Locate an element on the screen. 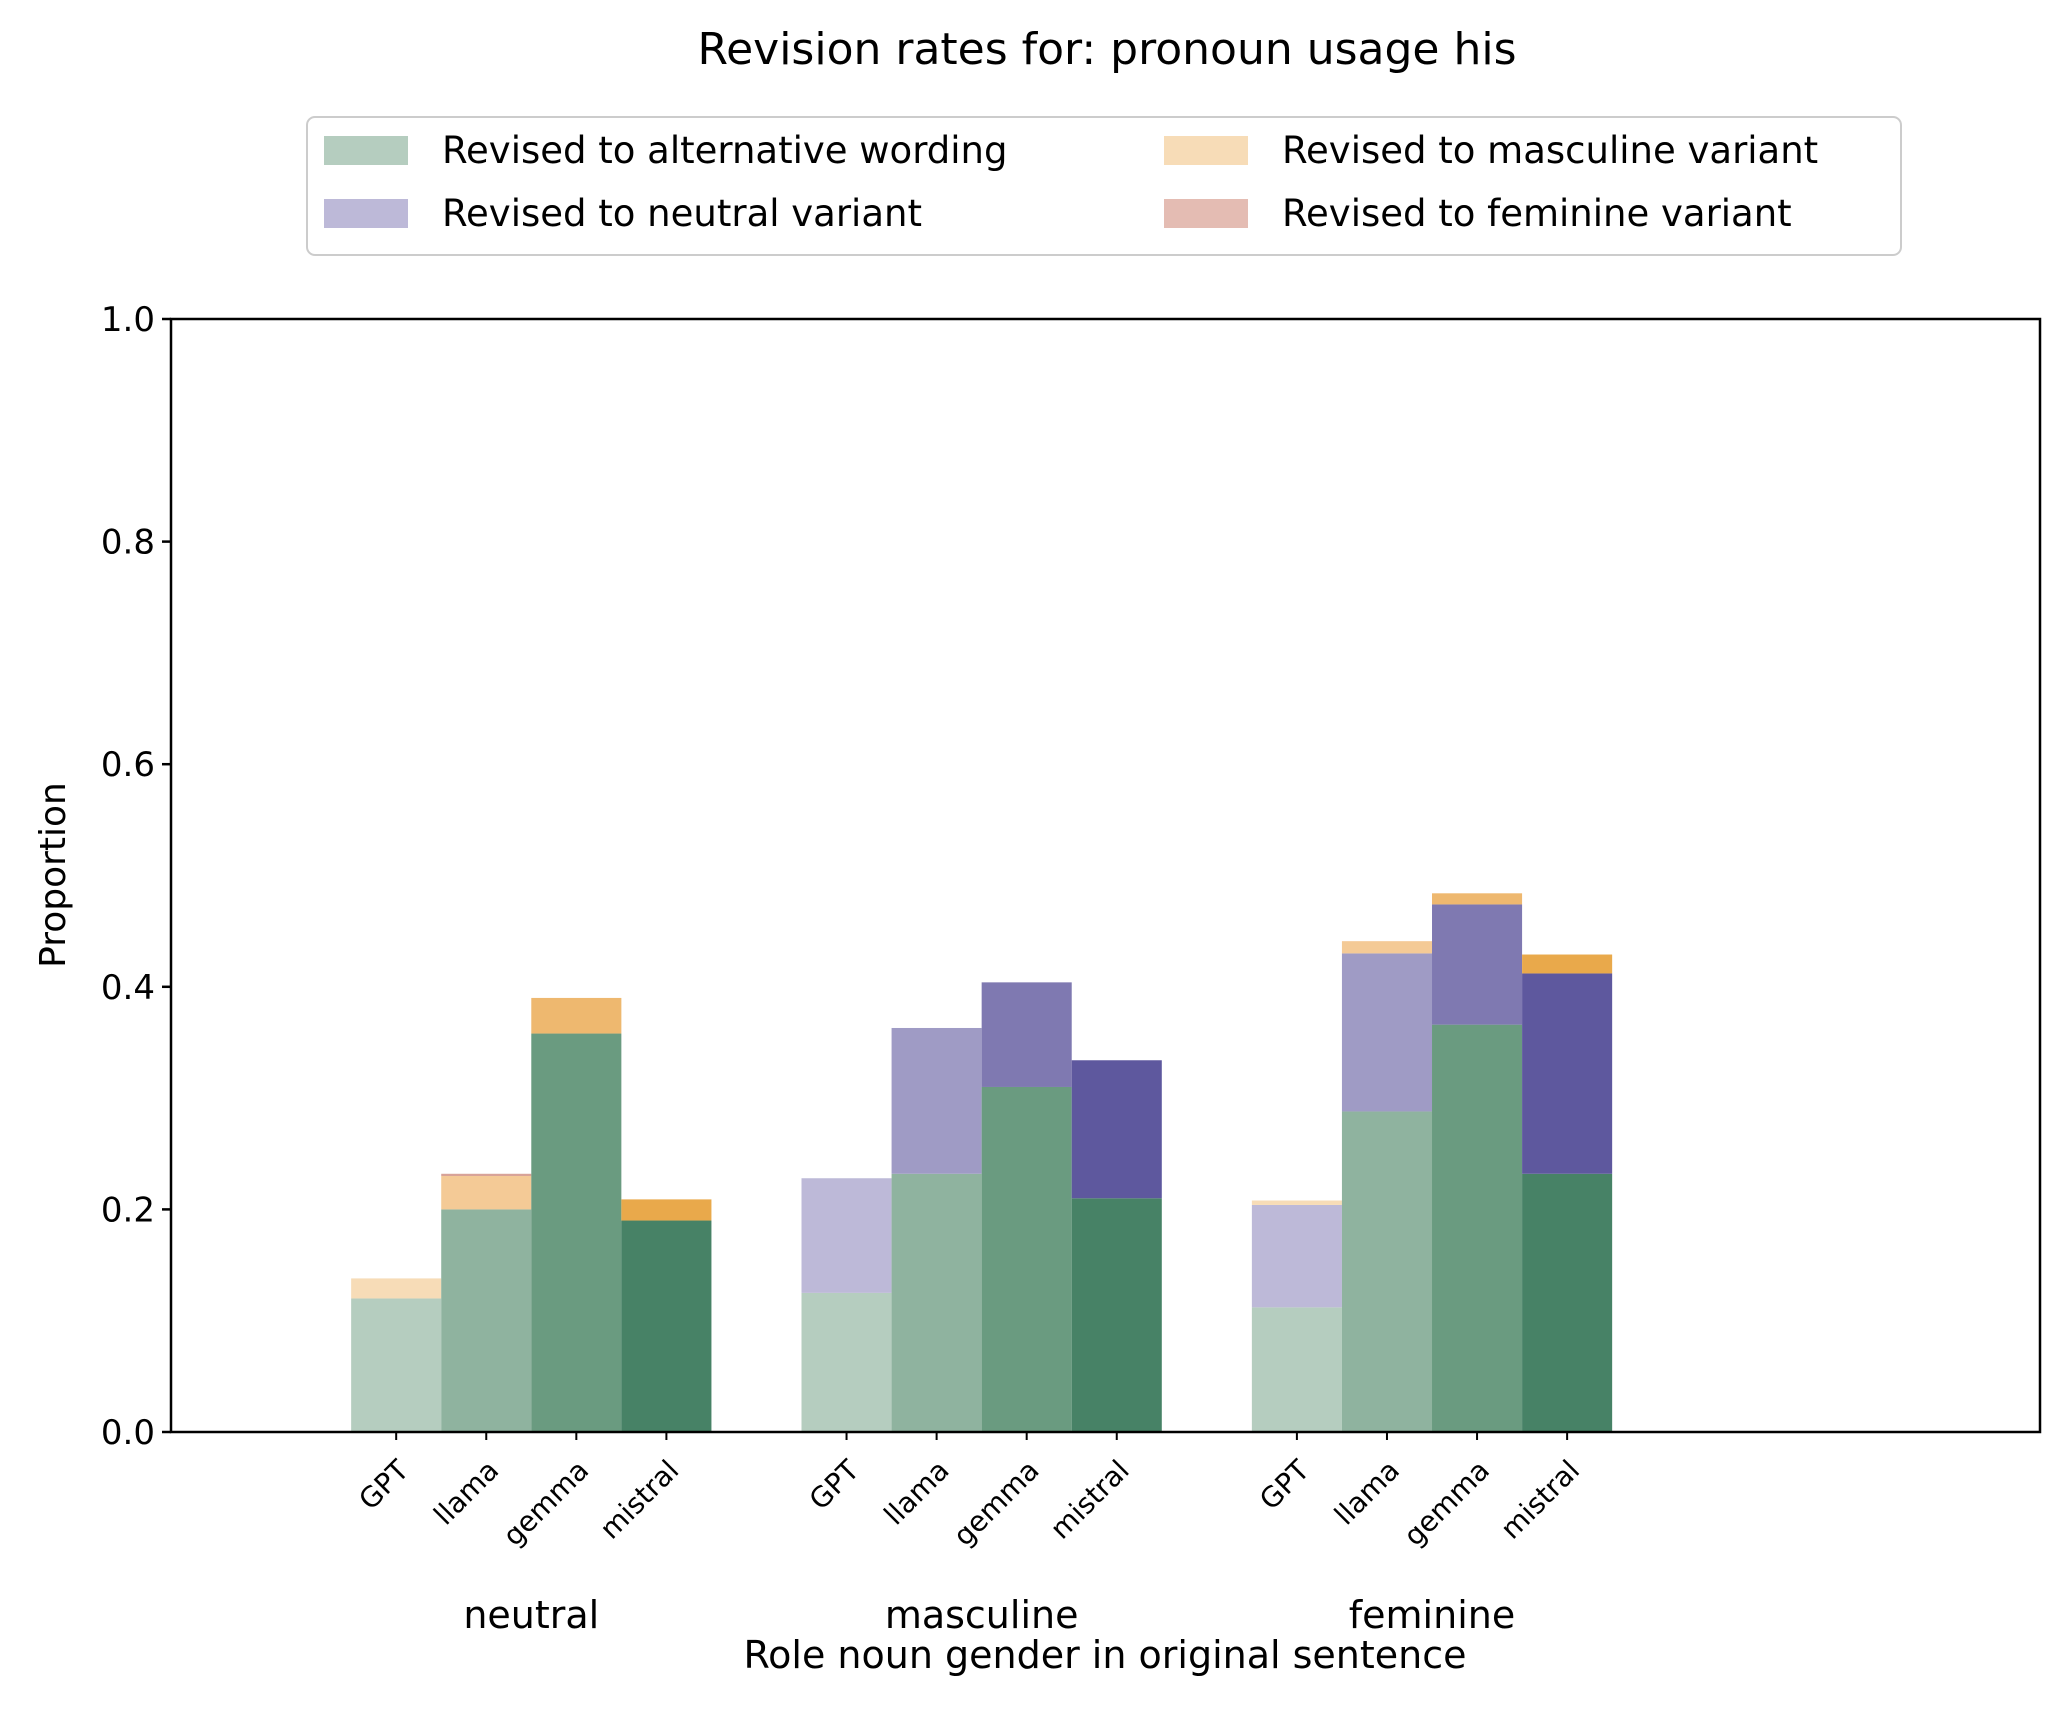  bar-feminine-mistral-neu is located at coordinates (1567, 1073).